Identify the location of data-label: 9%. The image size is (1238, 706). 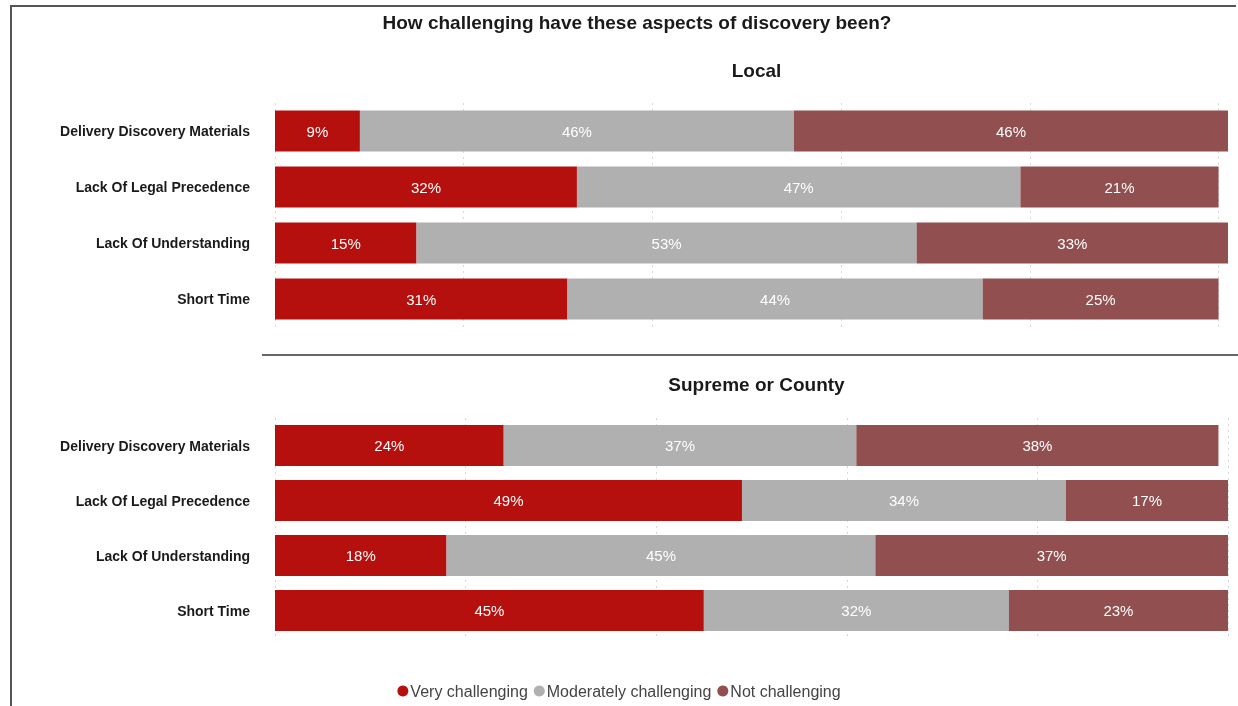
(317, 131).